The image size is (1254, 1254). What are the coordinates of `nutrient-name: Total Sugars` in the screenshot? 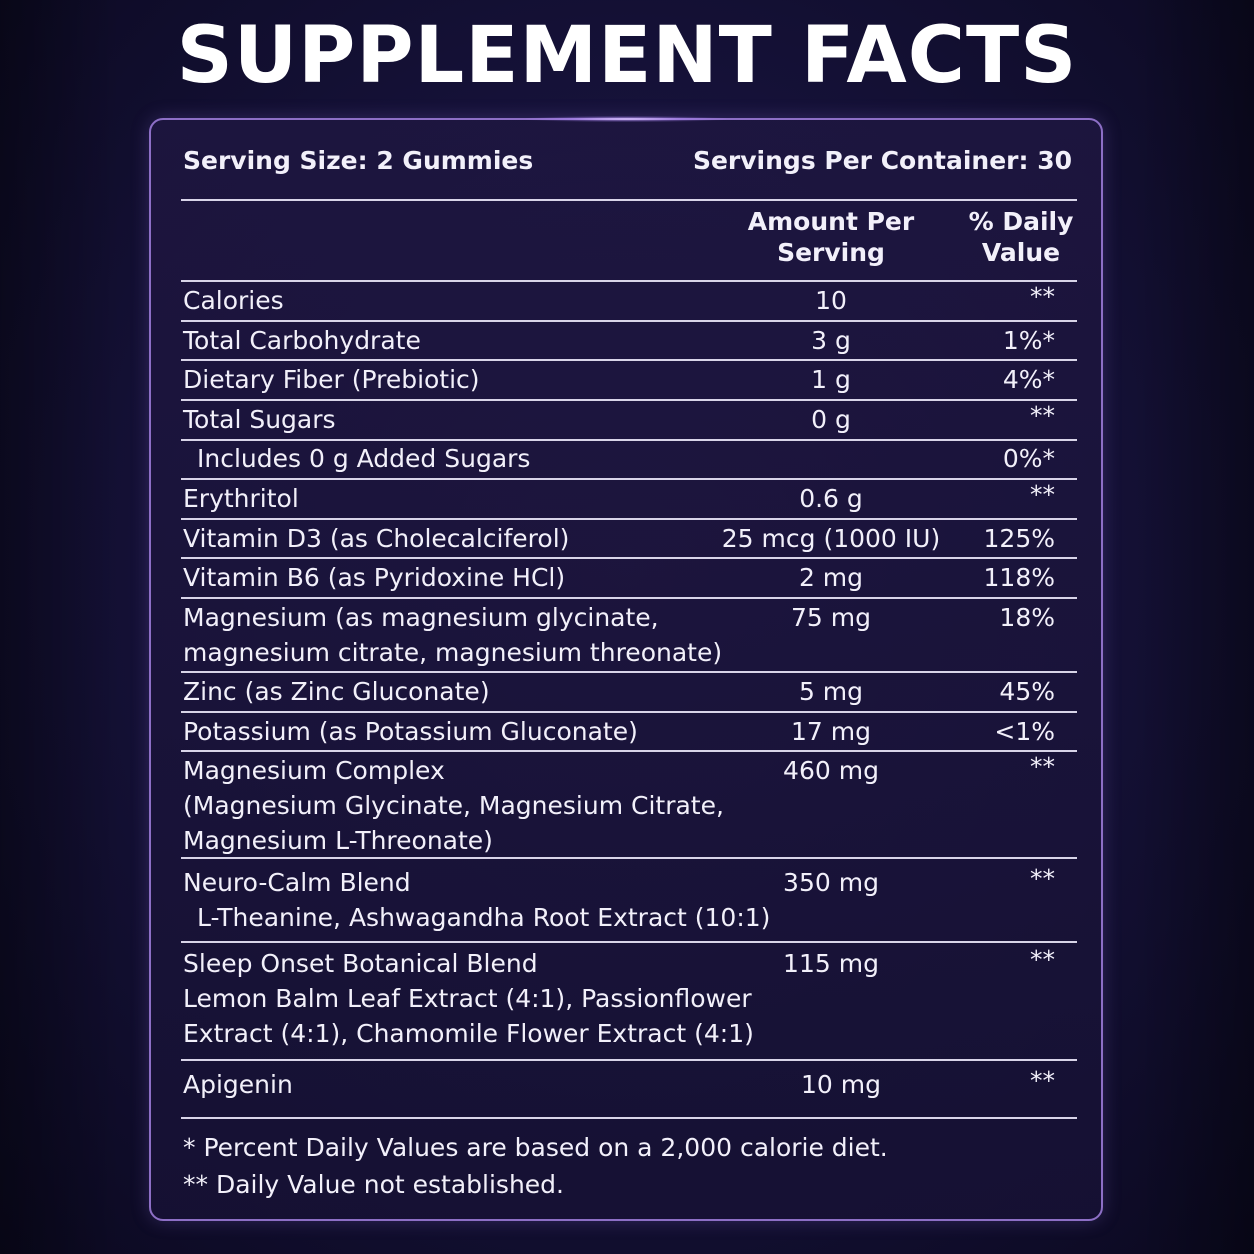 It's located at (259, 419).